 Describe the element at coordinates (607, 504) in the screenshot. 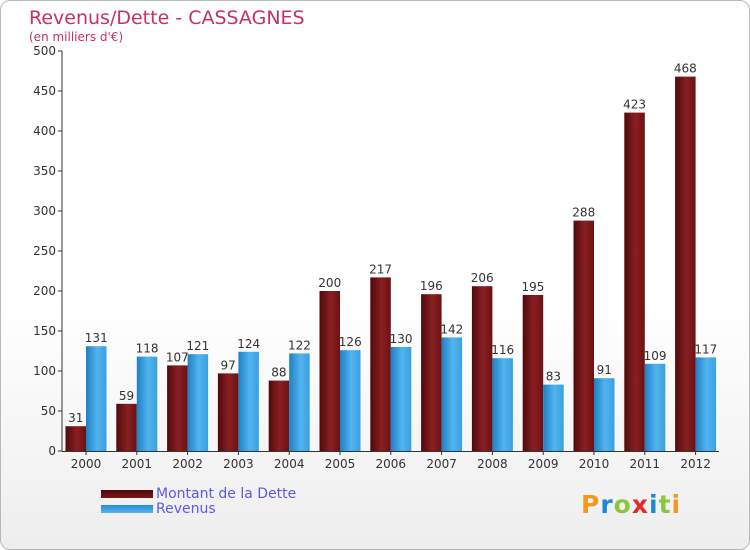

I see `logo-letter: r` at that location.